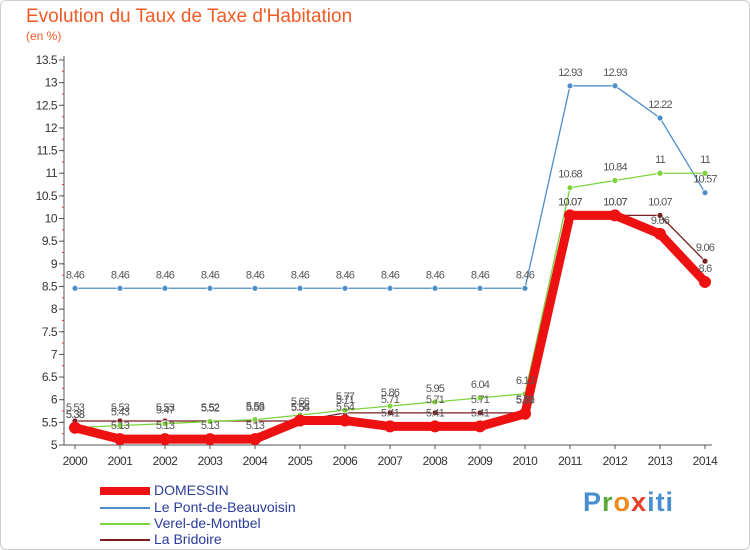 The width and height of the screenshot is (750, 550). Describe the element at coordinates (705, 180) in the screenshot. I see `data-label-le-pont-de-beauvoisin: 10.57` at that location.